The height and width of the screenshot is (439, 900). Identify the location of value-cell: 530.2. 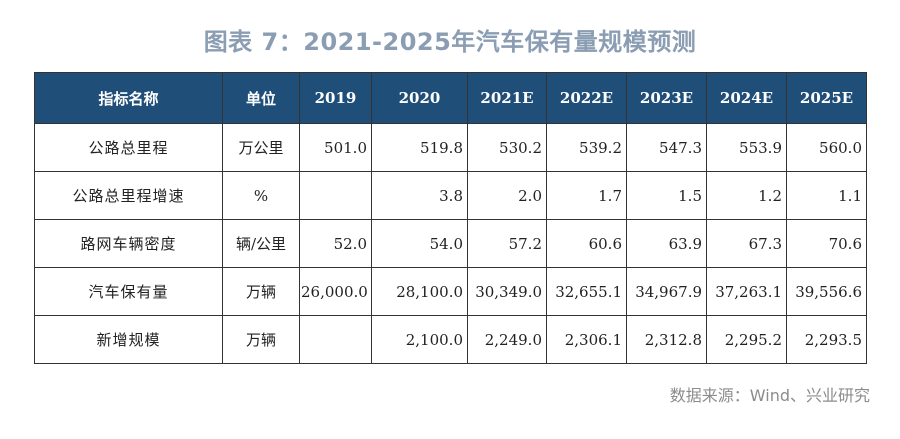
(507, 147).